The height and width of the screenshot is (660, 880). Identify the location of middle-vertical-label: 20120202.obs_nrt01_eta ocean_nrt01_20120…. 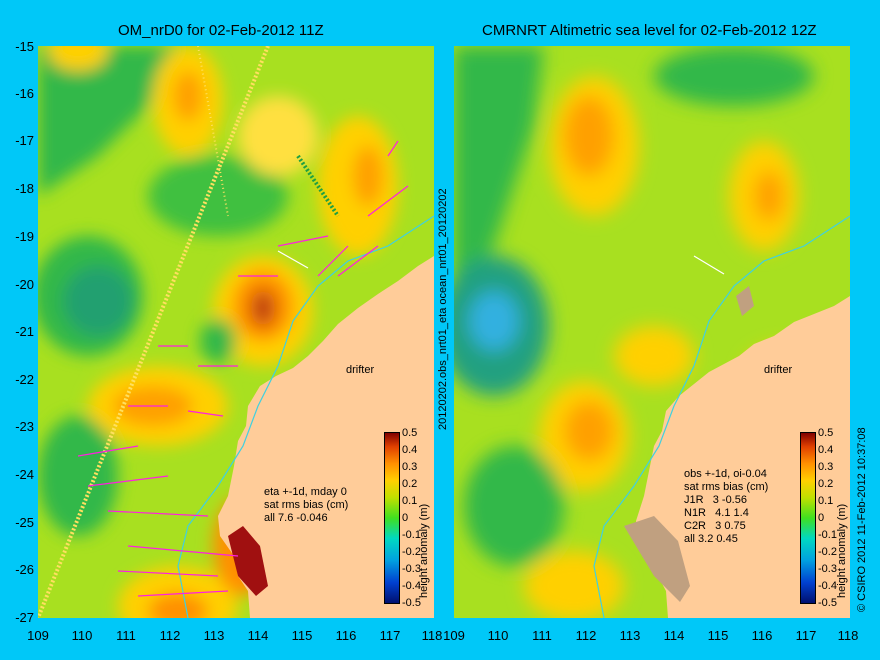
(443, 309).